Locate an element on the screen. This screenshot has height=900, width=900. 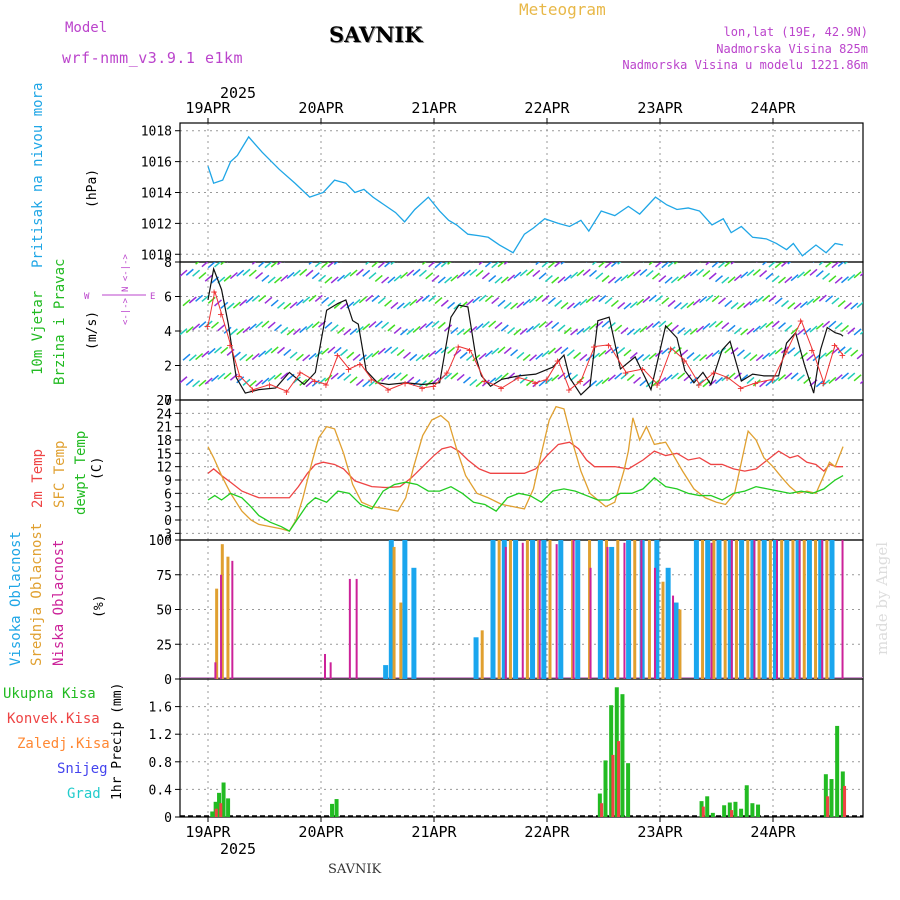
ytick-label: 15 is located at coordinates (164, 454).